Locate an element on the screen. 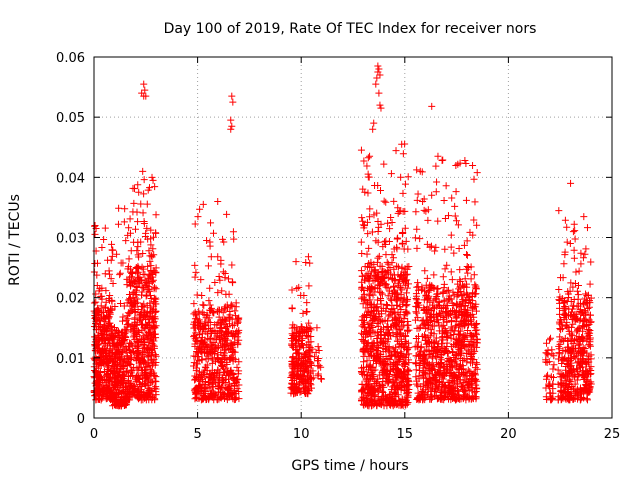 This screenshot has height=480, width=640. y-tick-label: 0.04 is located at coordinates (70, 178).